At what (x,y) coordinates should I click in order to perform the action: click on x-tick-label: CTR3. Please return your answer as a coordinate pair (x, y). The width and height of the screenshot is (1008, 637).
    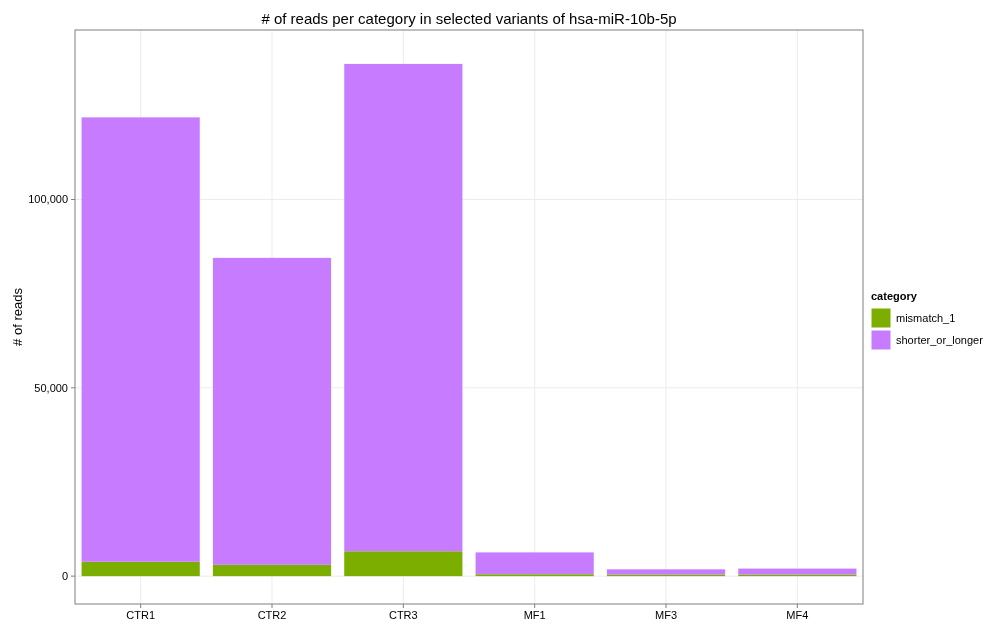
    Looking at the image, I should click on (403, 615).